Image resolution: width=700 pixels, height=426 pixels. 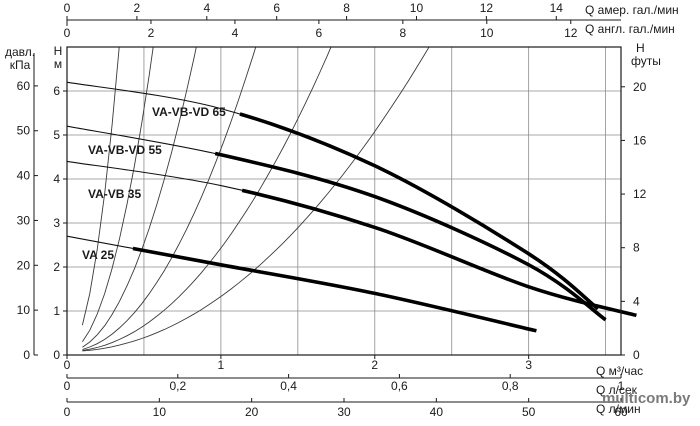 What do you see at coordinates (288, 386) in the screenshot?
I see `tick-label-ls: 0,4` at bounding box center [288, 386].